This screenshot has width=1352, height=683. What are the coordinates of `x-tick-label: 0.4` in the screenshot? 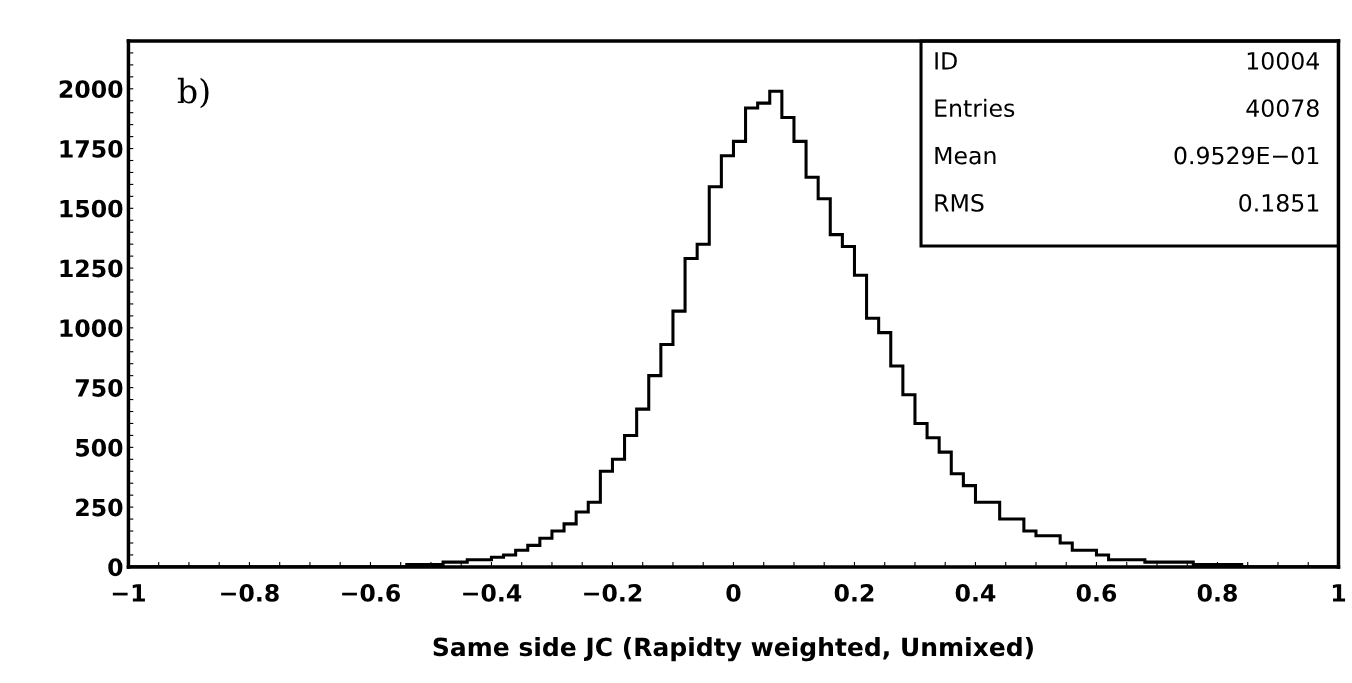 It's located at (975, 592).